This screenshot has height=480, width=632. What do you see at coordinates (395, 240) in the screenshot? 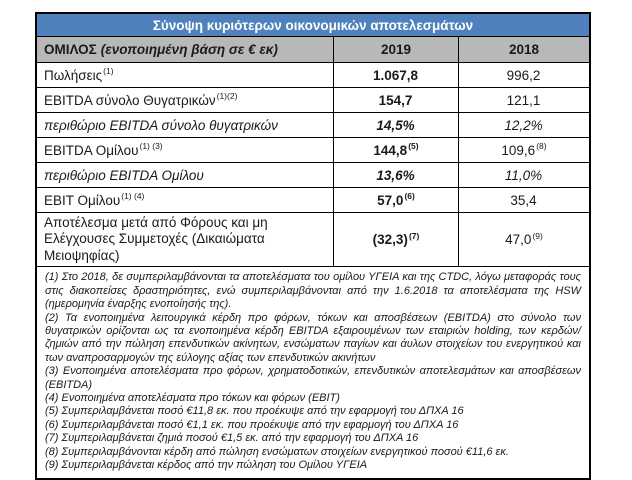
I see `value-2019: (32,3) (7)` at bounding box center [395, 240].